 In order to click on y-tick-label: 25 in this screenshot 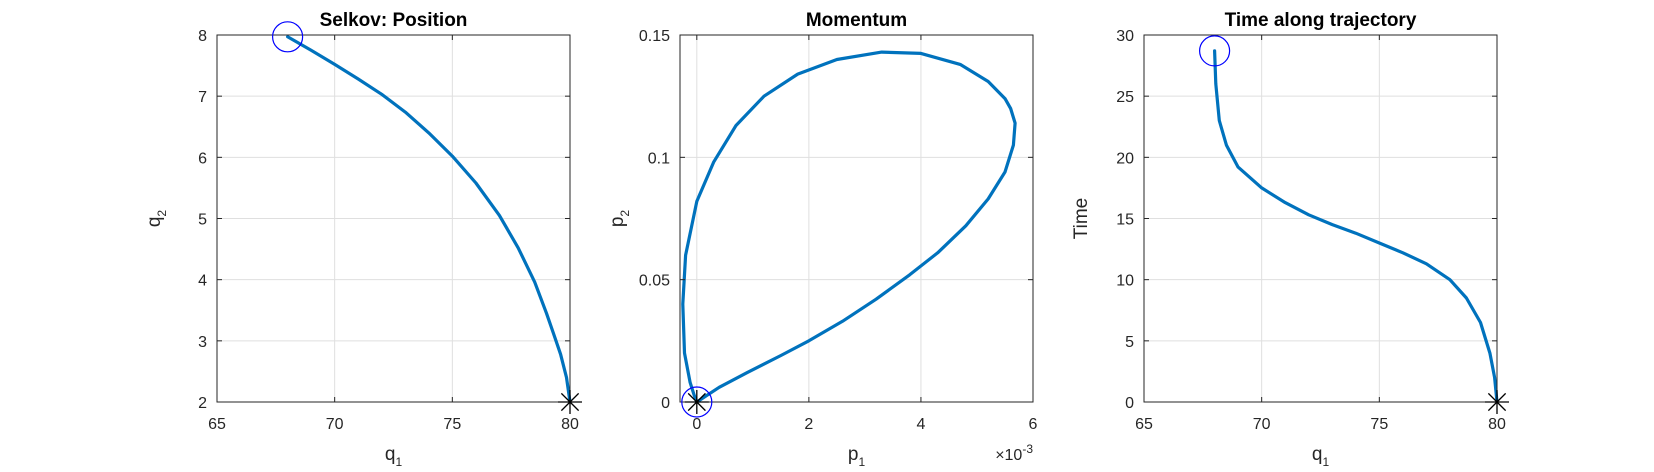, I will do `click(1125, 97)`.